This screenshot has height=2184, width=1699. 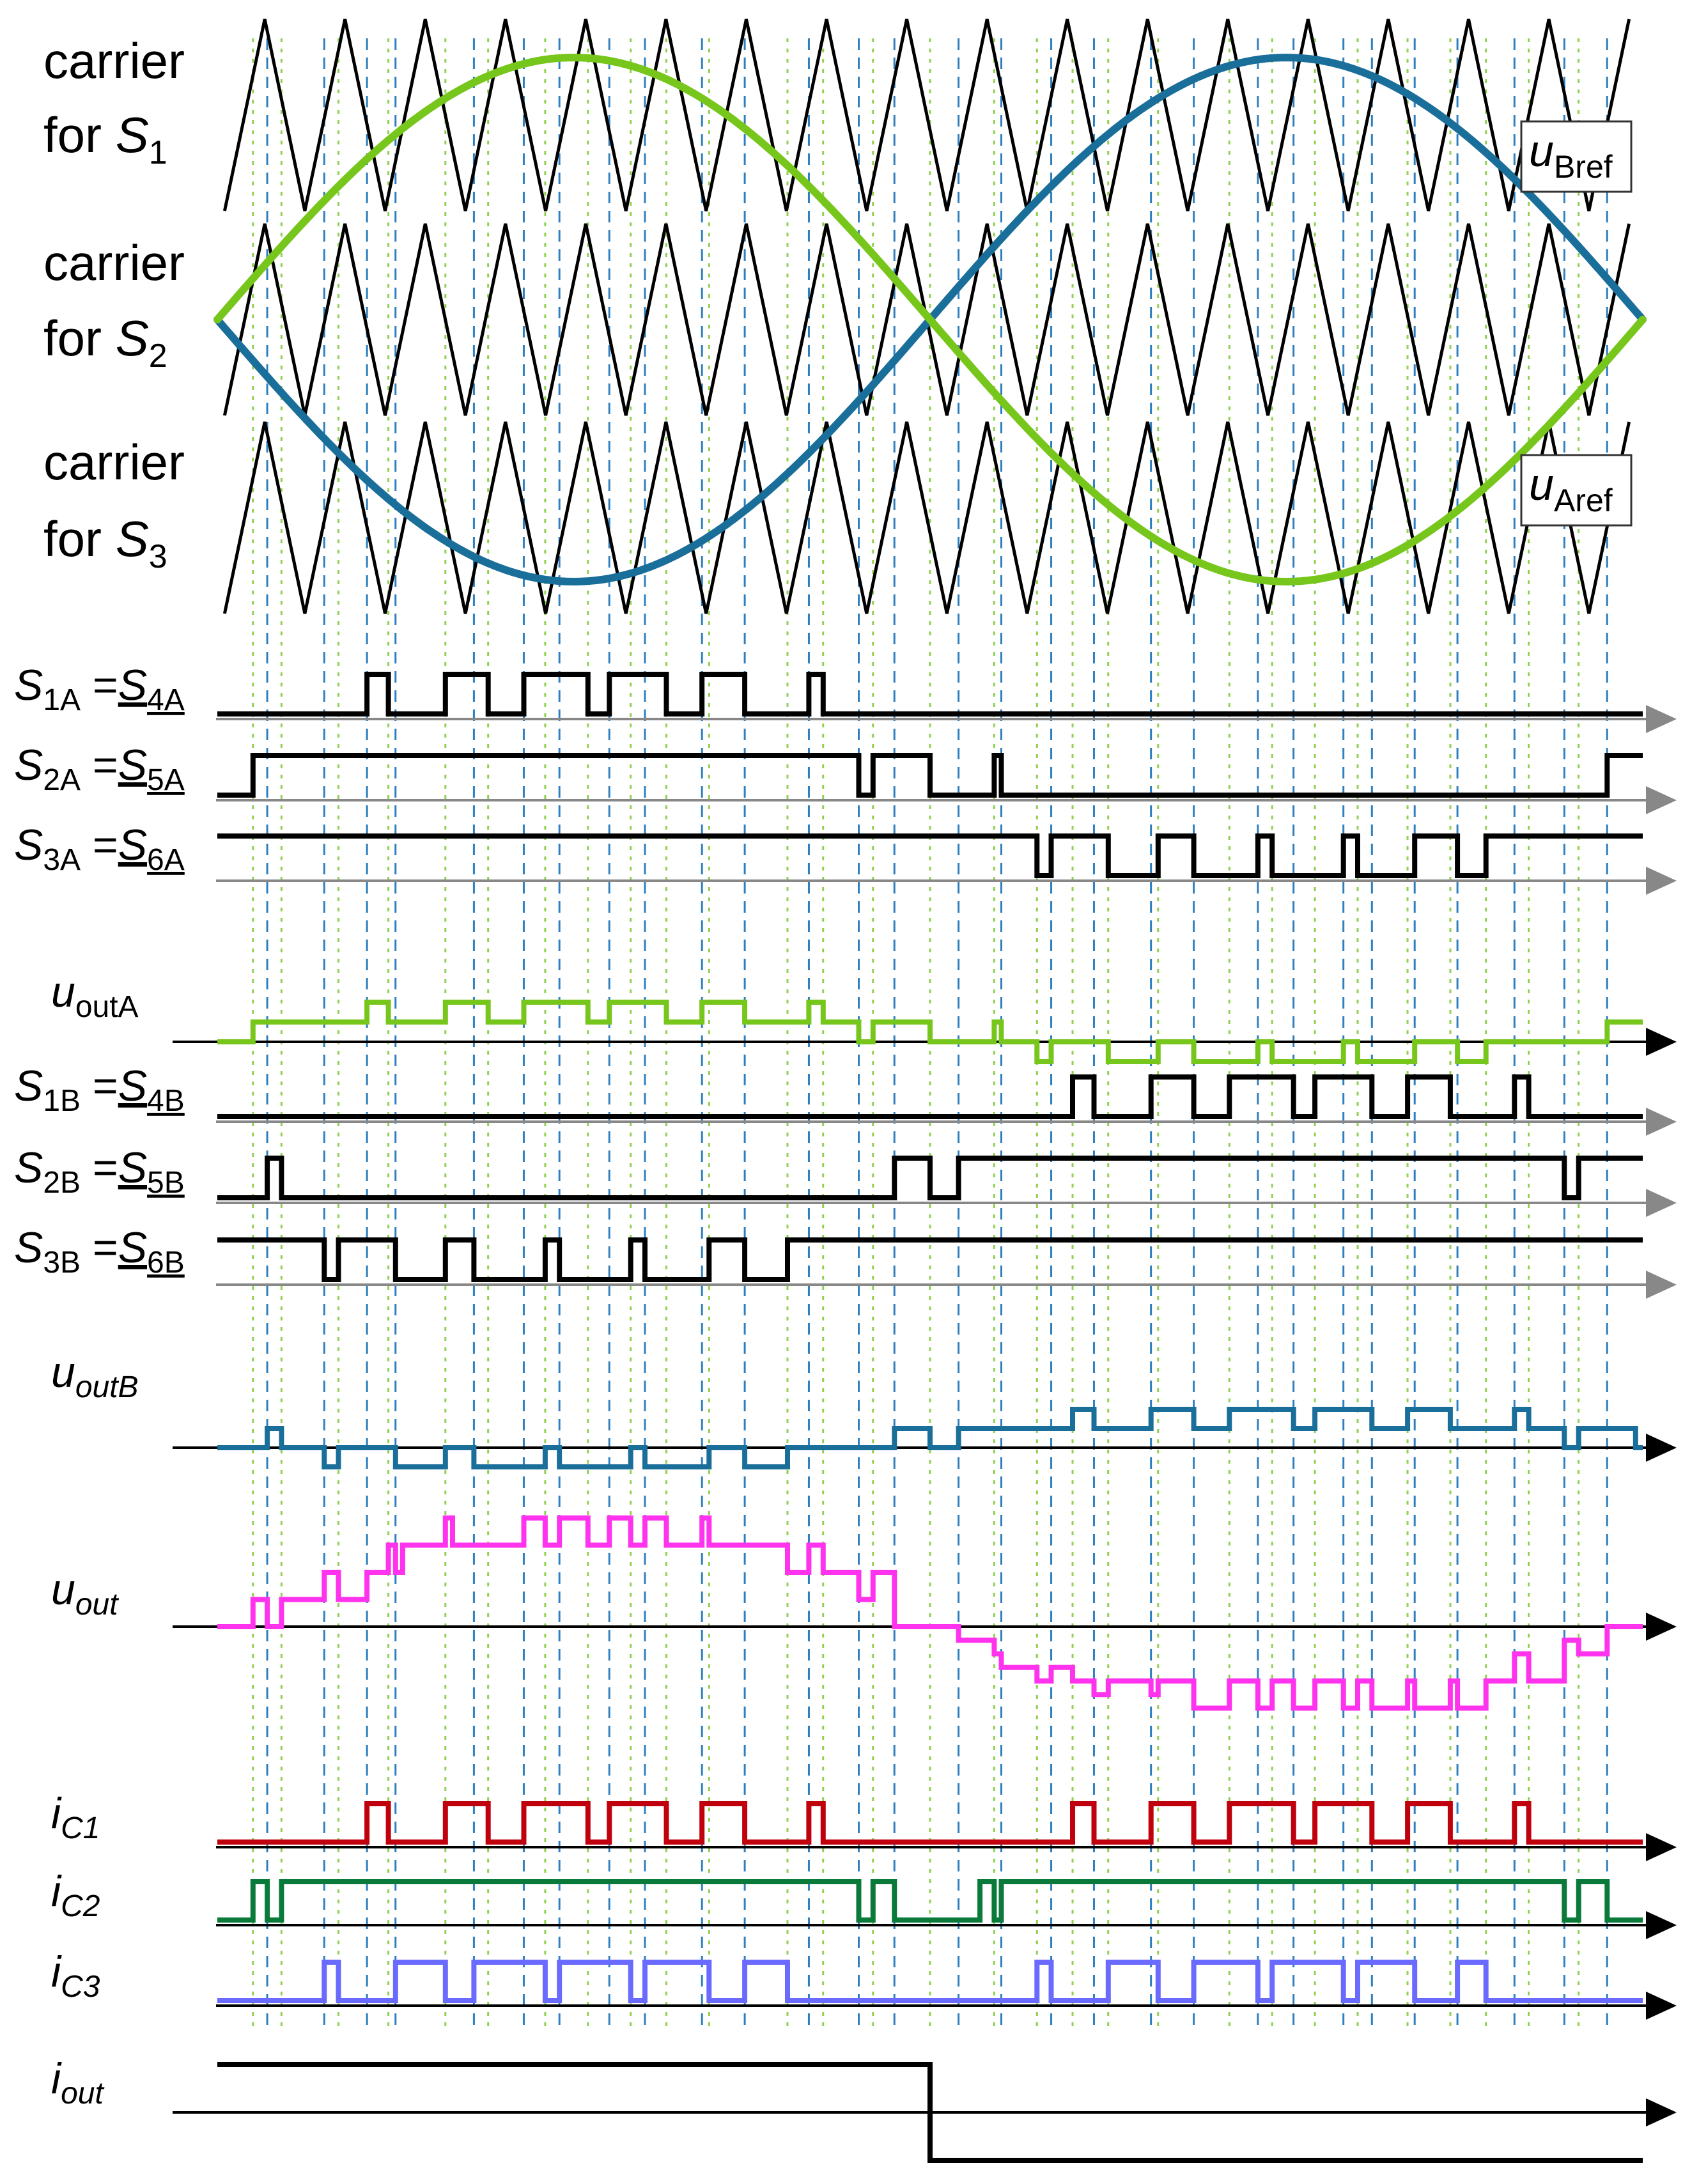 I want to click on trace-s1a: S1A =S4A, so click(x=846, y=697).